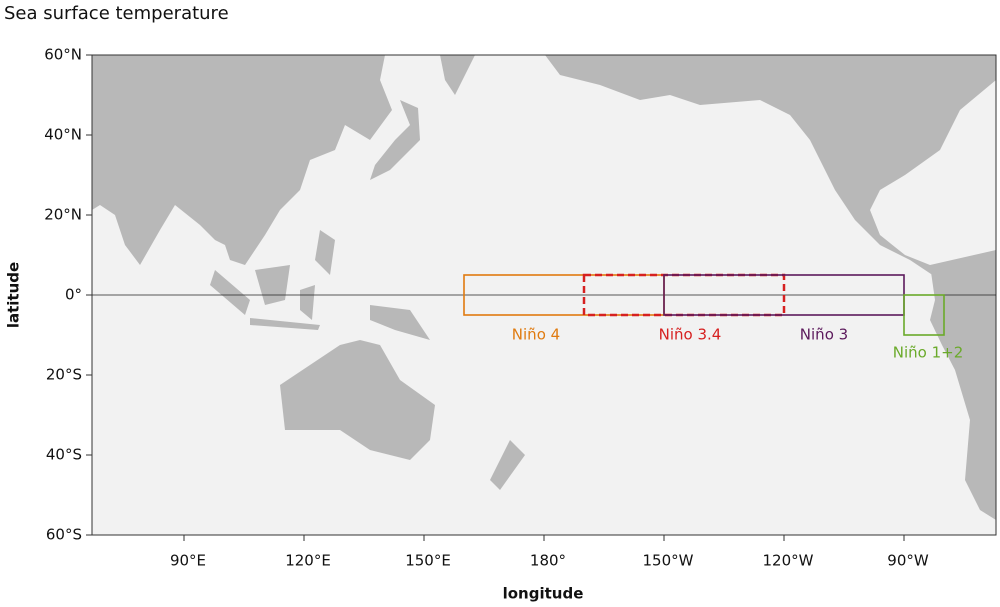 The height and width of the screenshot is (607, 1000). I want to click on x-tick-label: 120°W, so click(788, 561).